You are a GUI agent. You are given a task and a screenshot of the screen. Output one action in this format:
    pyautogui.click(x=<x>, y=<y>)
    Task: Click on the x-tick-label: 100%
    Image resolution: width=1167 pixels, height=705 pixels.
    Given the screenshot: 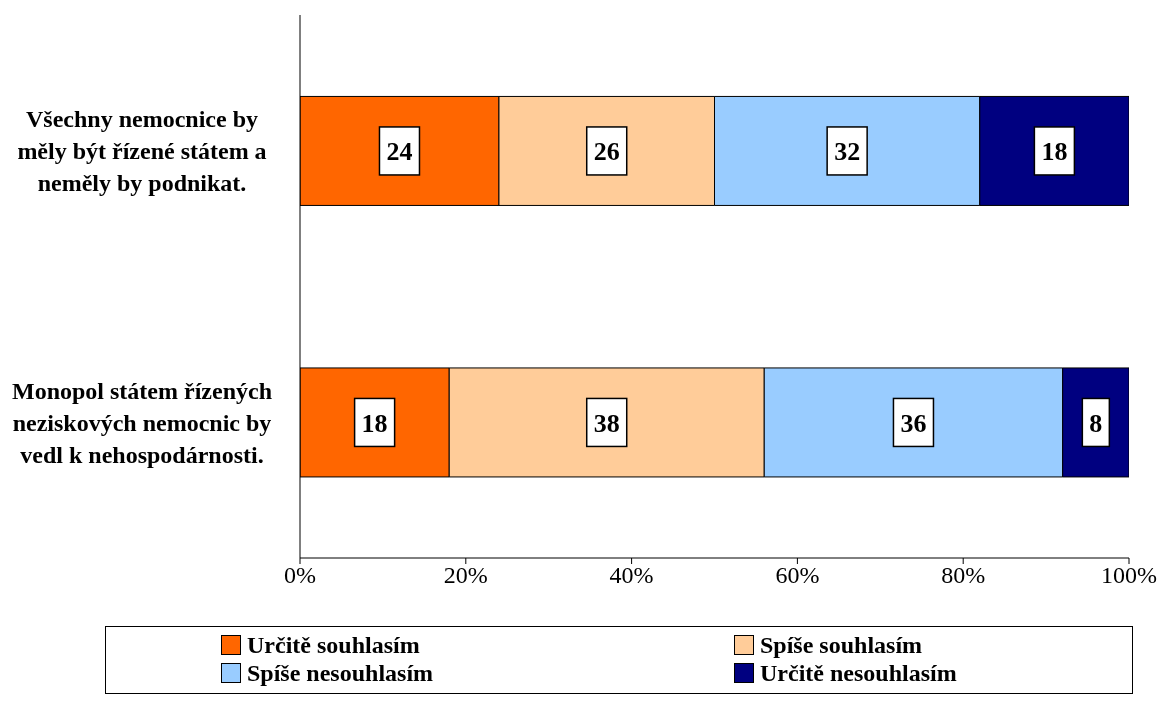 What is the action you would take?
    pyautogui.click(x=1129, y=575)
    